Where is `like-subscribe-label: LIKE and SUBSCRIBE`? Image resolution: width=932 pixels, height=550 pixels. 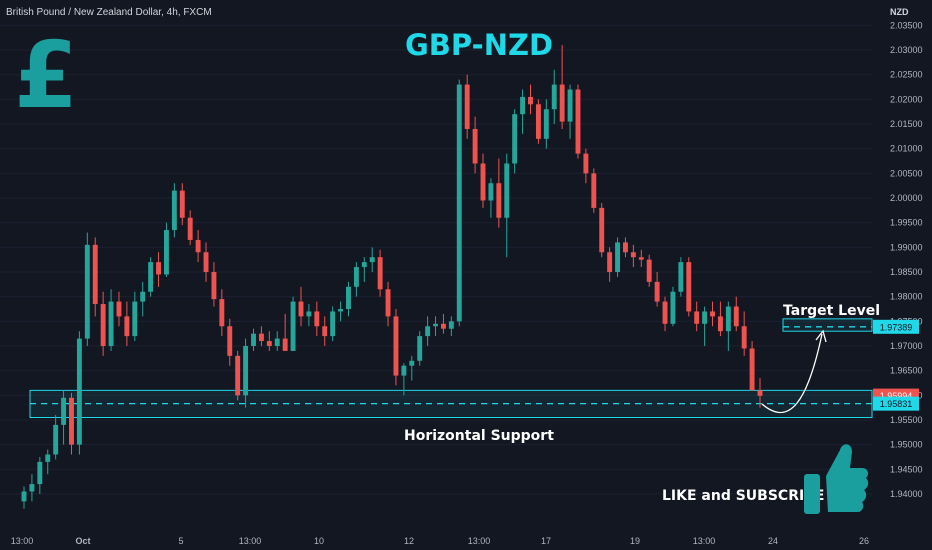 like-subscribe-label: LIKE and SUBSCRIBE is located at coordinates (743, 496).